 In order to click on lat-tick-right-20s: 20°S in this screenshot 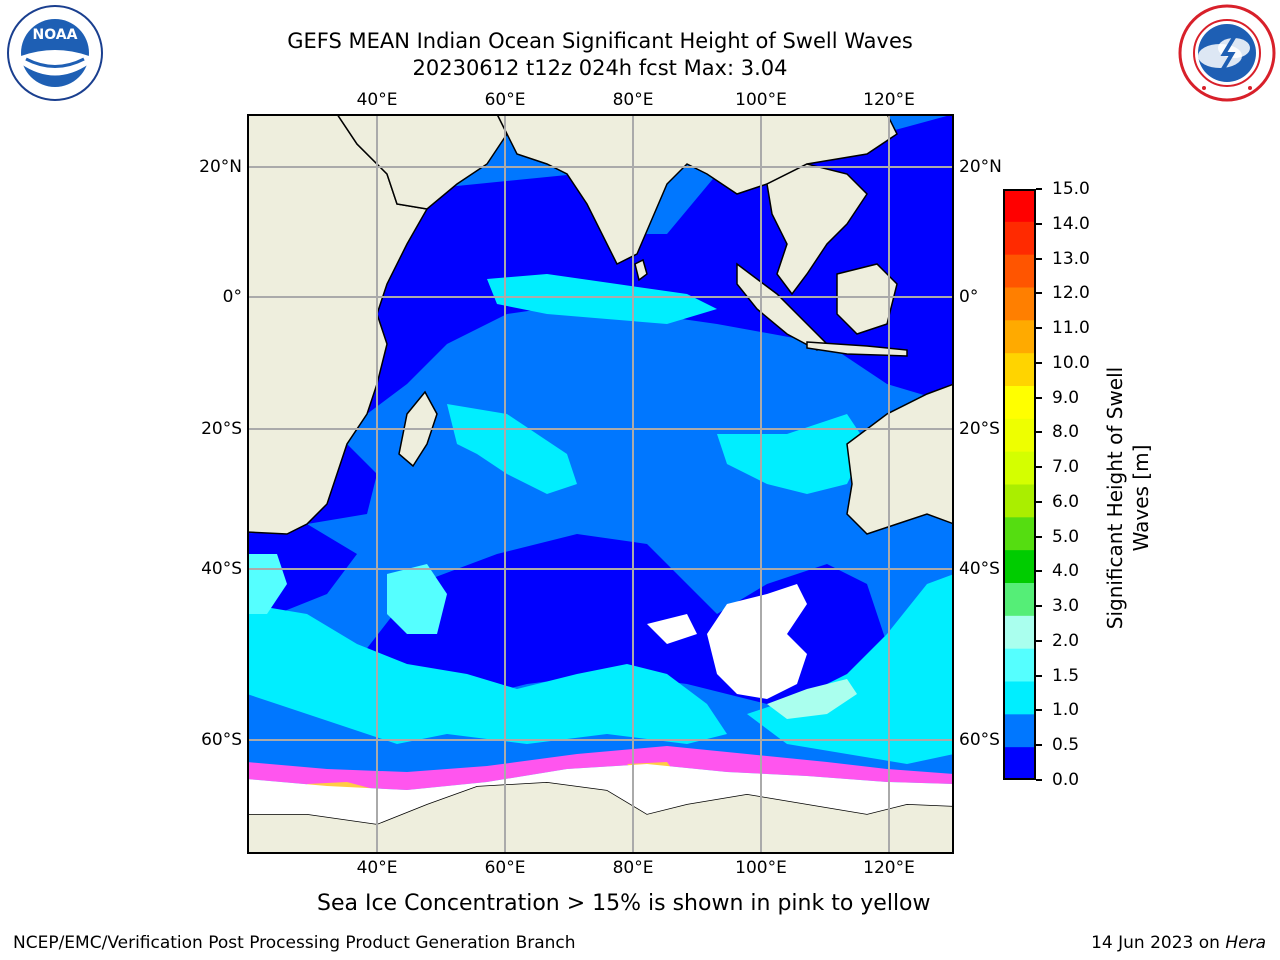, I will do `click(979, 429)`.